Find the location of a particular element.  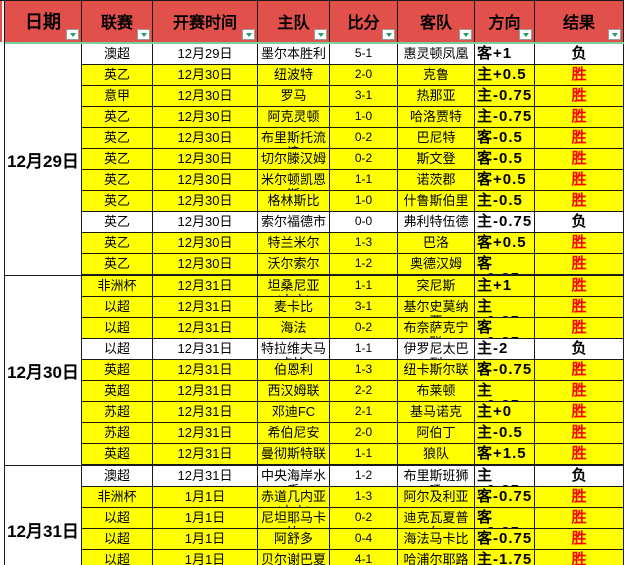

date-group-label-cell: 12月29日 is located at coordinates (43, 159).